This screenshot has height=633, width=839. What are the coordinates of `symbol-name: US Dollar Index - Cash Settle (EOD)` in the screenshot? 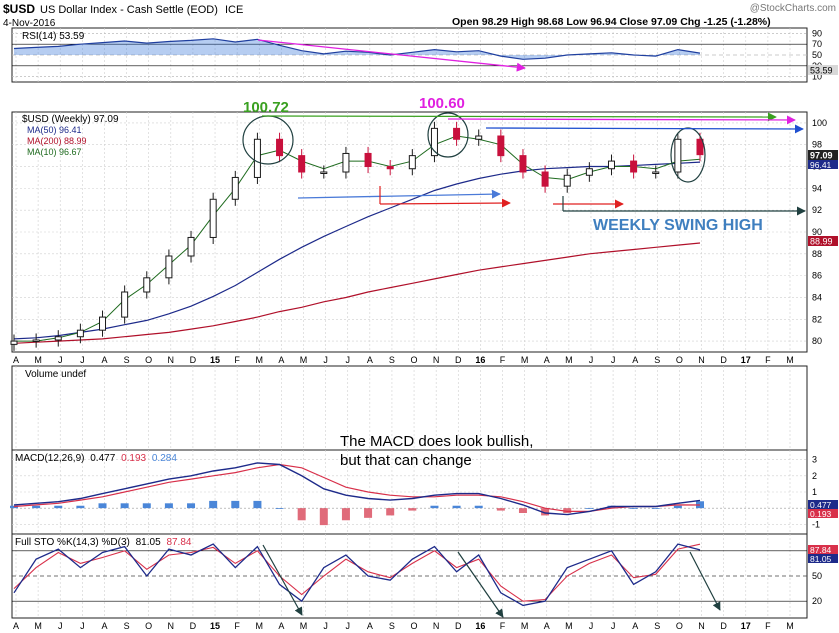 It's located at (129, 10).